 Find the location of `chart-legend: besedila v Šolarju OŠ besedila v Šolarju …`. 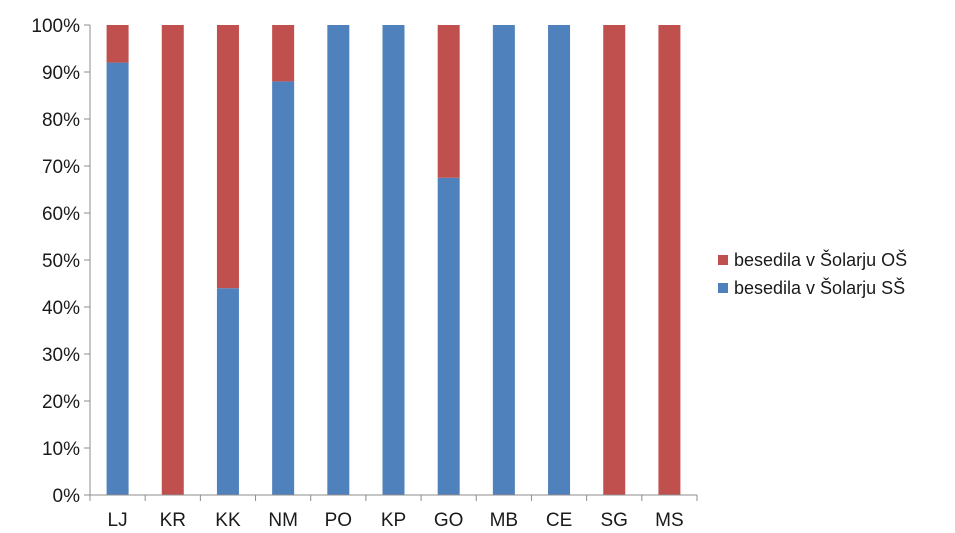

chart-legend: besedila v Šolarju OŠ besedila v Šolarju … is located at coordinates (833, 274).